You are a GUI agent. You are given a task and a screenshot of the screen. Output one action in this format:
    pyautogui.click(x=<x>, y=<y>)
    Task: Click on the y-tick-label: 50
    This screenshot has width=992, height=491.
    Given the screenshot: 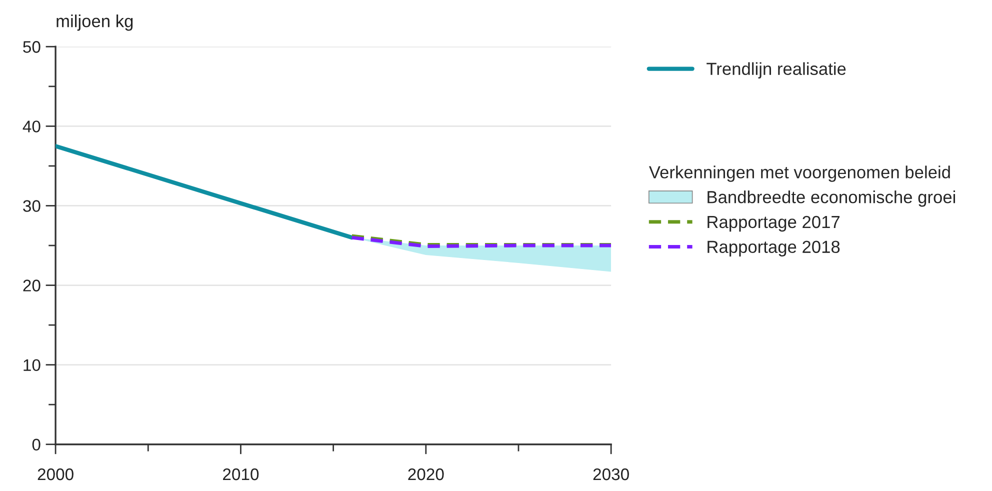 What is the action you would take?
    pyautogui.click(x=31, y=47)
    